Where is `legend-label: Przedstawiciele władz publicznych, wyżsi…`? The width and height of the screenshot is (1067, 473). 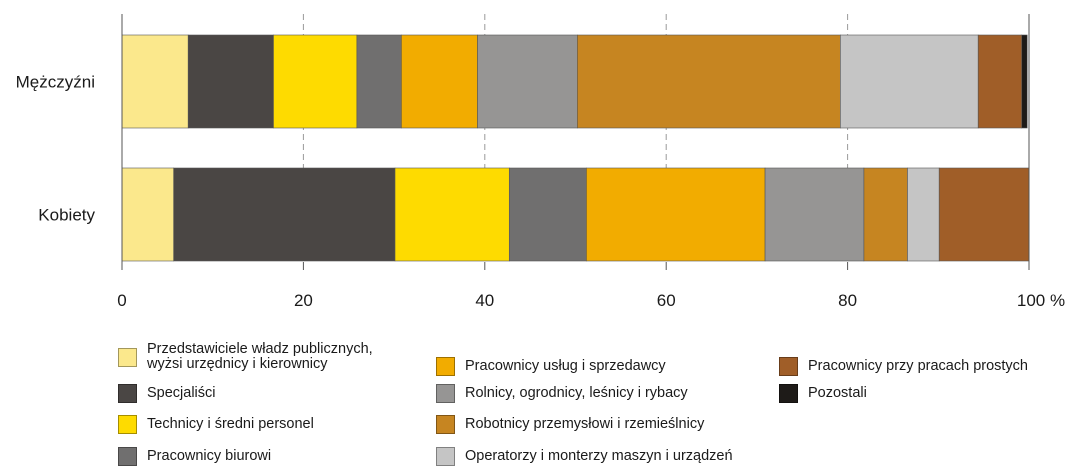
legend-label: Przedstawiciele władz publicznych, wyżsi… is located at coordinates (260, 356).